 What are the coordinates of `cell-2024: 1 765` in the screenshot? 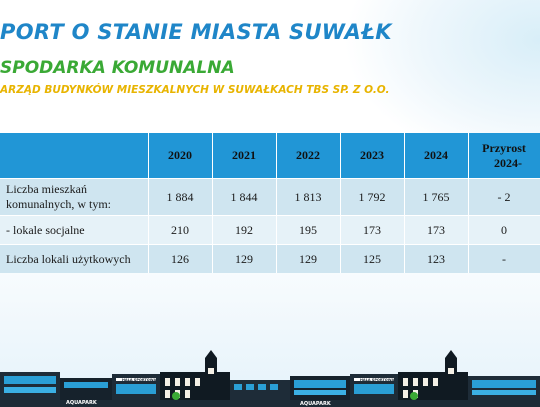 It's located at (436, 197).